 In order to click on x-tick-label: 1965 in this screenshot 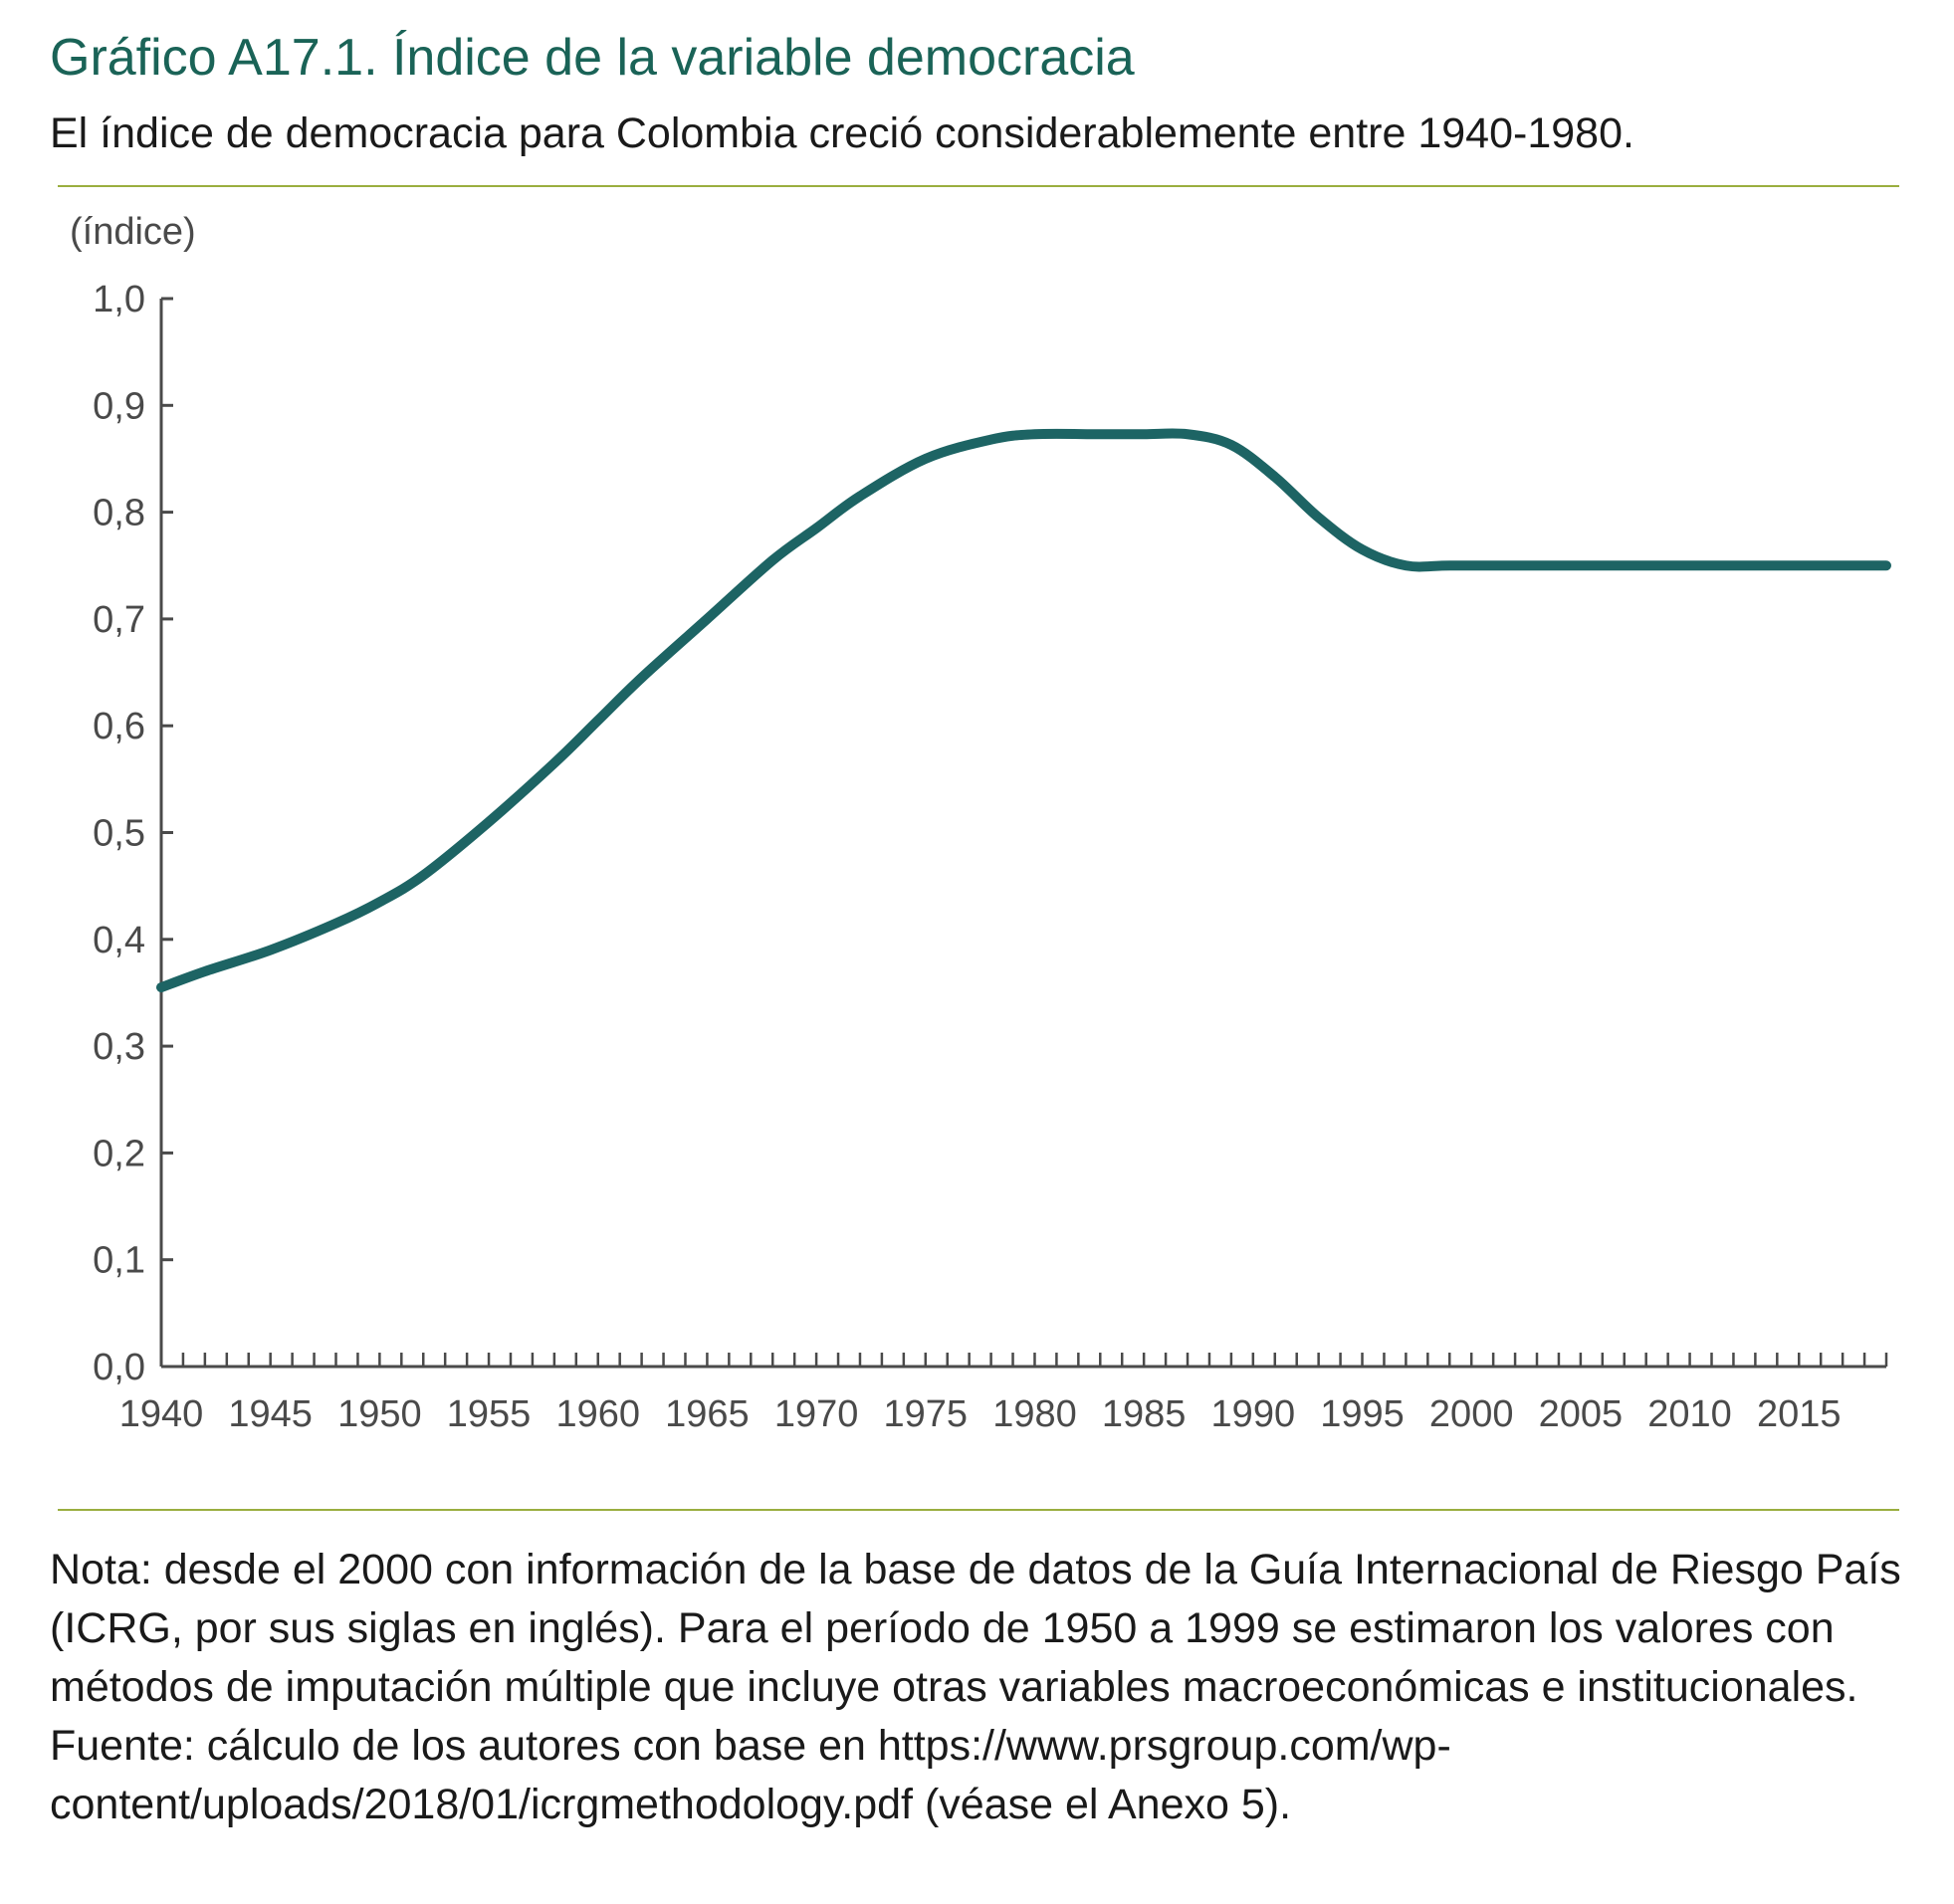, I will do `click(707, 1414)`.